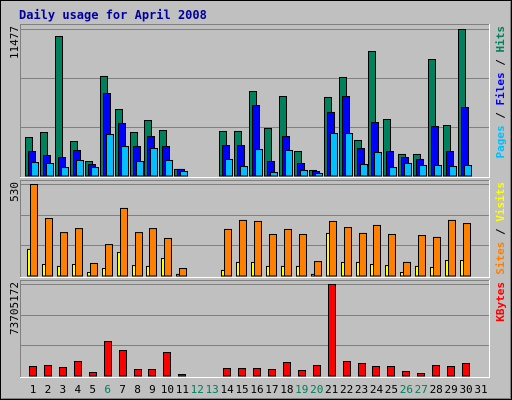 The height and width of the screenshot is (400, 512). I want to click on x-tick-label: 3, so click(63, 389).